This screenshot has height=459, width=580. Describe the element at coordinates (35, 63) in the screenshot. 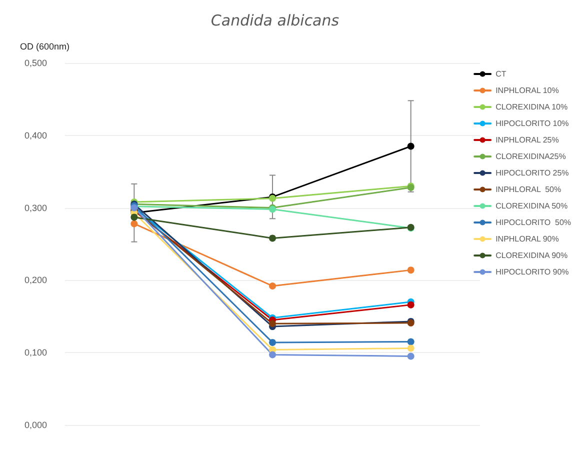

I see `y-tick-label: 0,500` at that location.